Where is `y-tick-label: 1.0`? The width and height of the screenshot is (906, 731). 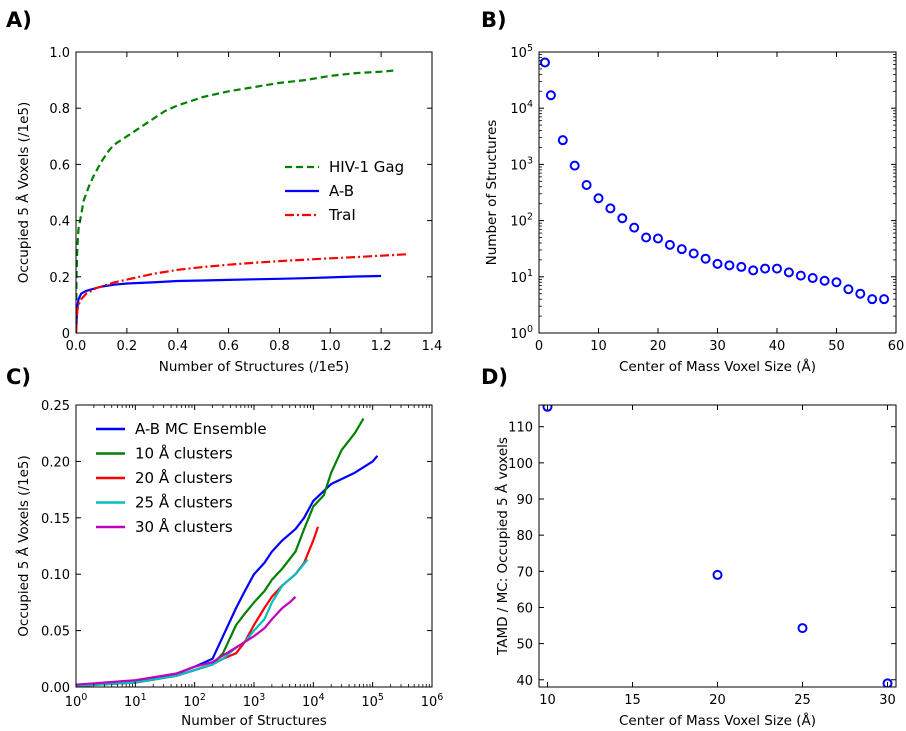 y-tick-label: 1.0 is located at coordinates (59, 53).